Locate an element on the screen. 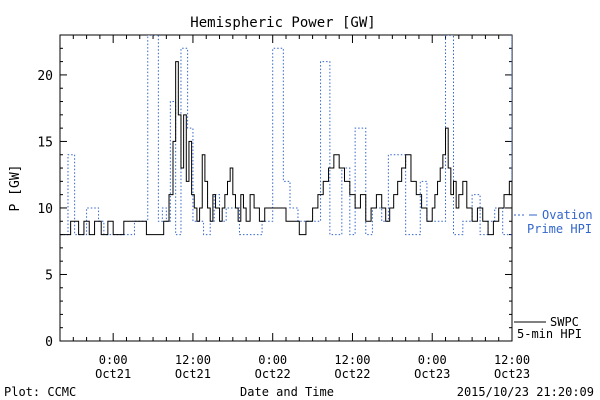 The image size is (600, 400). y-tick-label: 10 is located at coordinates (45, 209).